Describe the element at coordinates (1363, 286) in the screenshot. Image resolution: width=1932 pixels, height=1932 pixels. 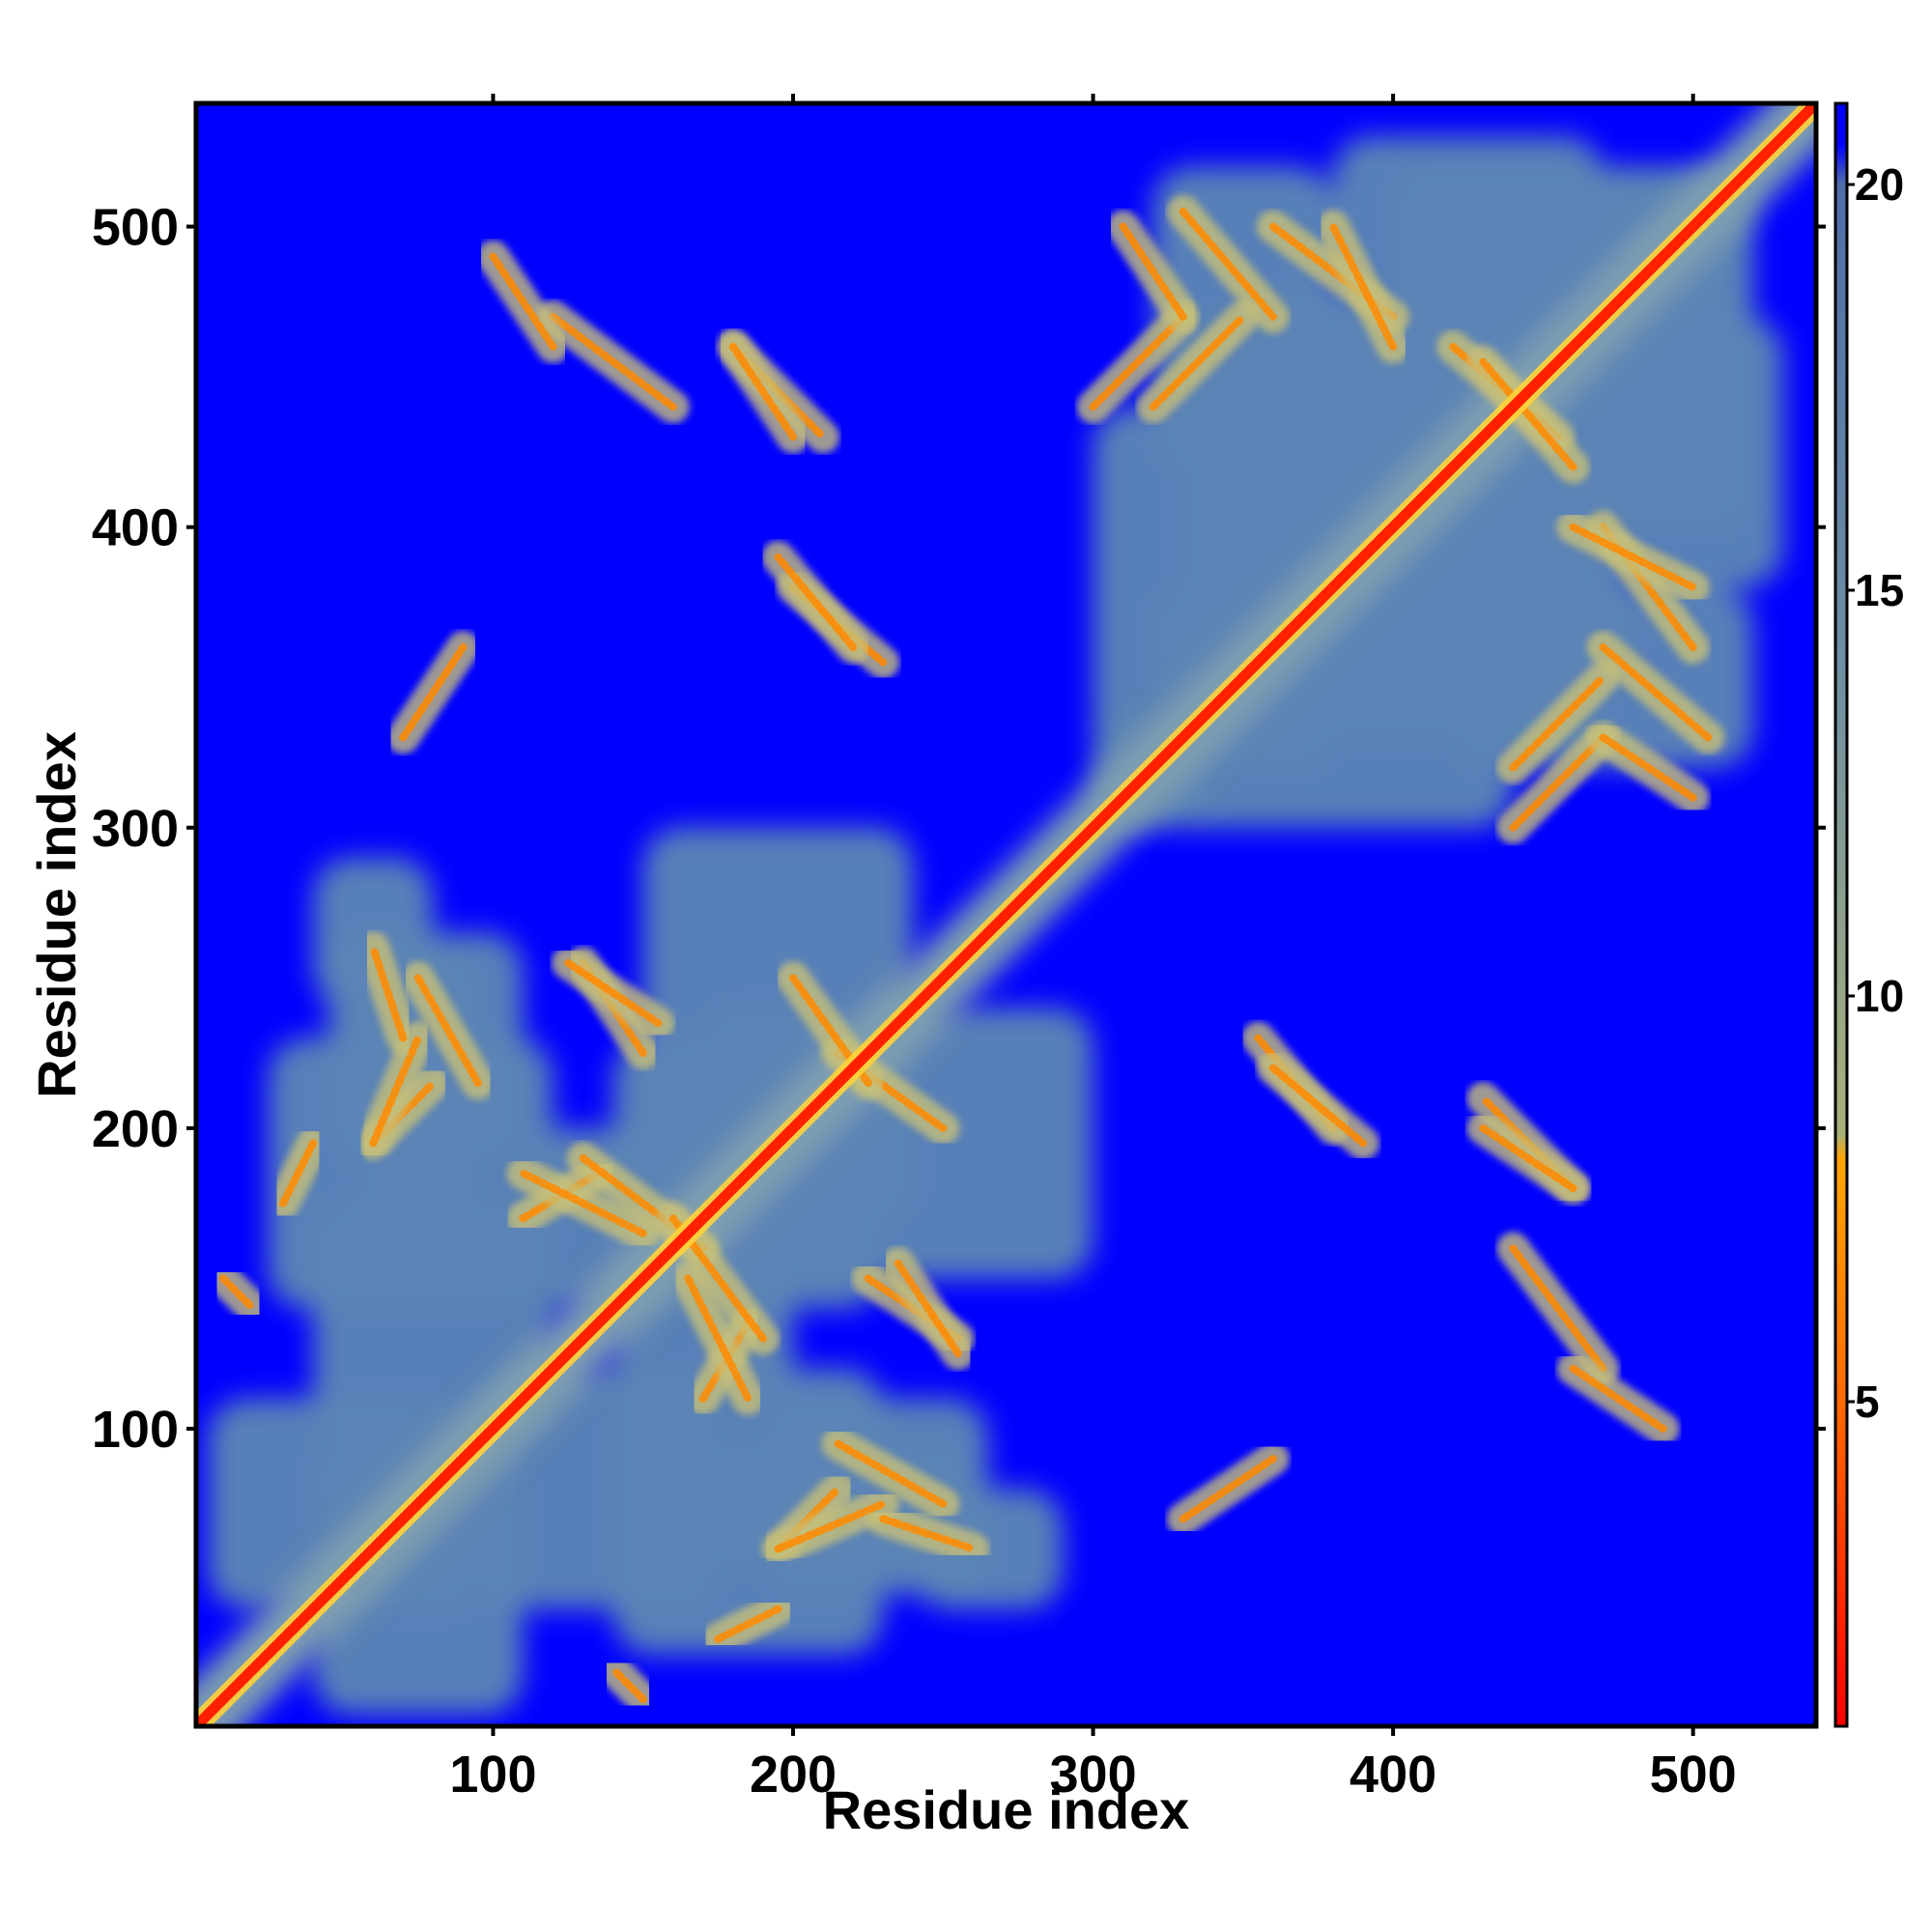
I see `contact-streak-19-mirror` at that location.